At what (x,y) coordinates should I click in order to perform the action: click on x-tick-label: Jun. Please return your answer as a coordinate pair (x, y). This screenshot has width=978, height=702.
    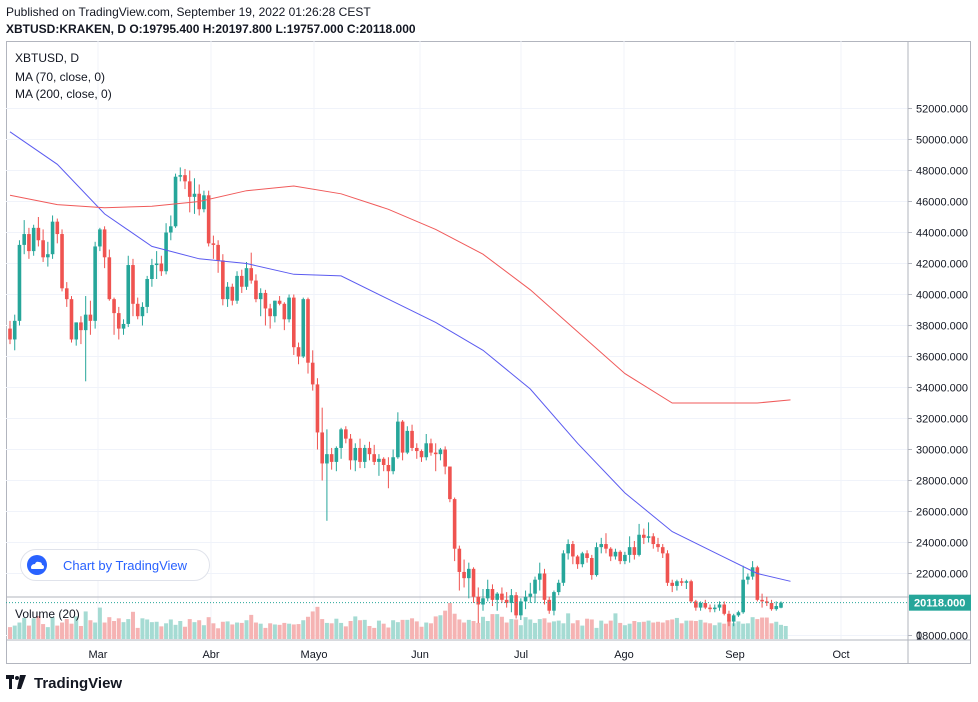
    Looking at the image, I should click on (420, 655).